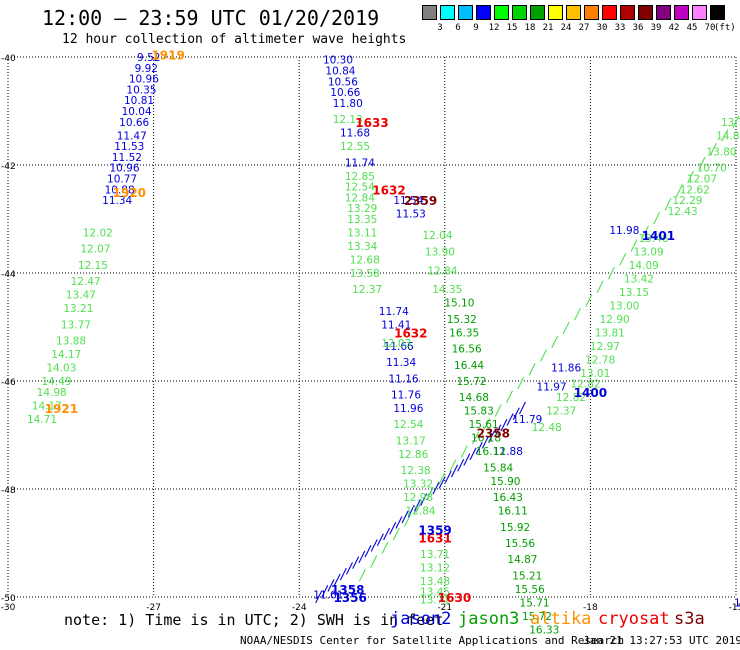 The height and width of the screenshot is (650, 740). Describe the element at coordinates (527, 420) in the screenshot. I see `wave-height-label: 11.79` at that location.